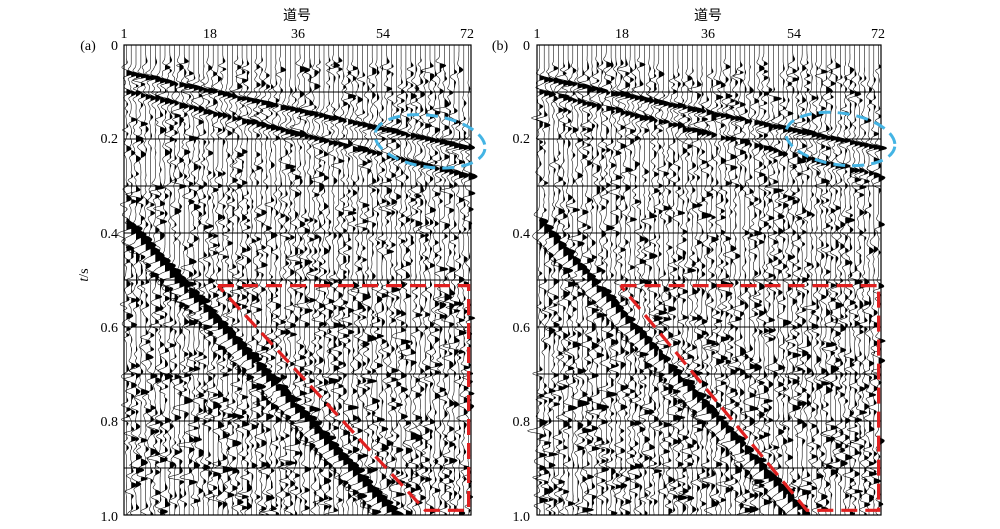 This screenshot has width=1000, height=529. I want to click on panel-a-ylabel: t/s, so click(84, 274).